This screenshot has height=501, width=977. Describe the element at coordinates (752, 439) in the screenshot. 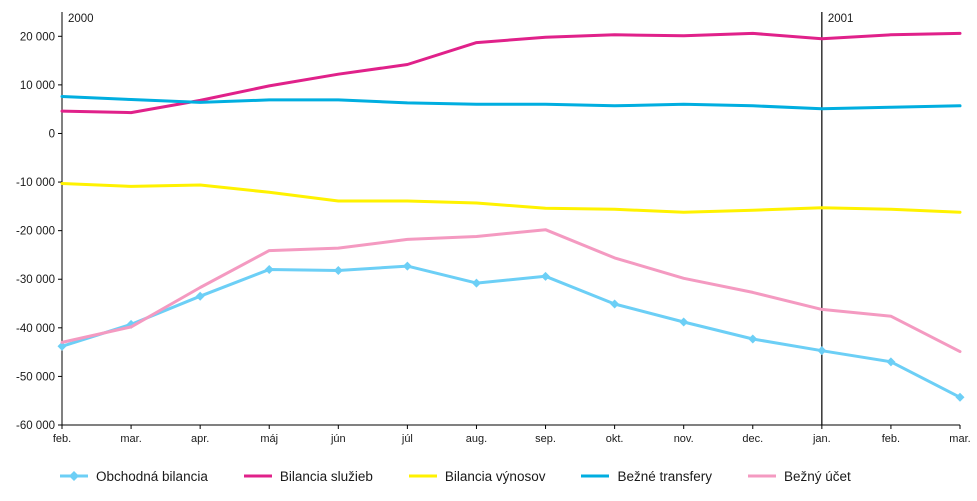

I see `x-tick-label: dec.` at that location.